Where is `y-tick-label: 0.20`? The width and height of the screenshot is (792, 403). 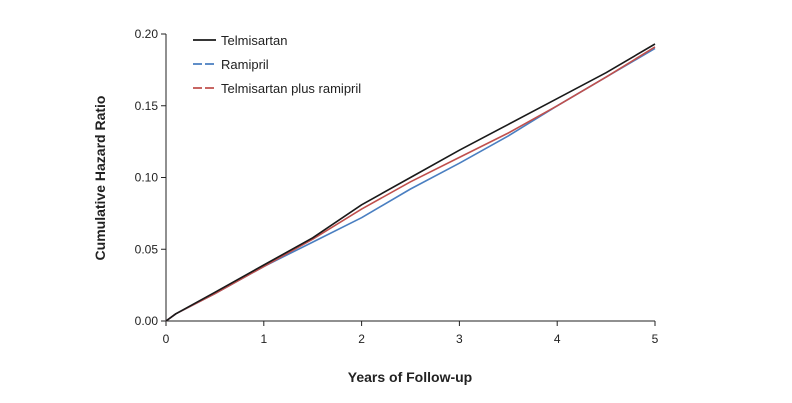
y-tick-label: 0.20 is located at coordinates (147, 34).